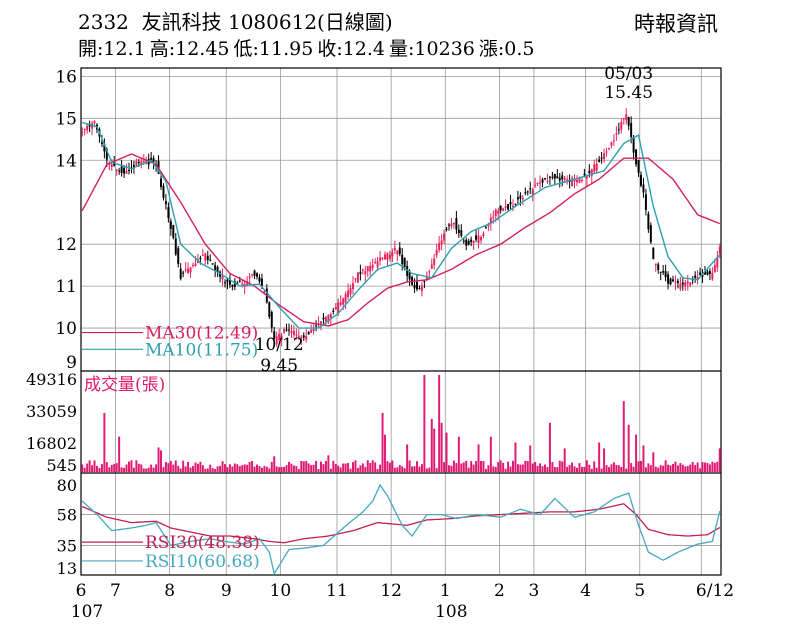 Image resolution: width=800 pixels, height=640 pixels. What do you see at coordinates (226, 591) in the screenshot?
I see `x-month-label: 9` at bounding box center [226, 591].